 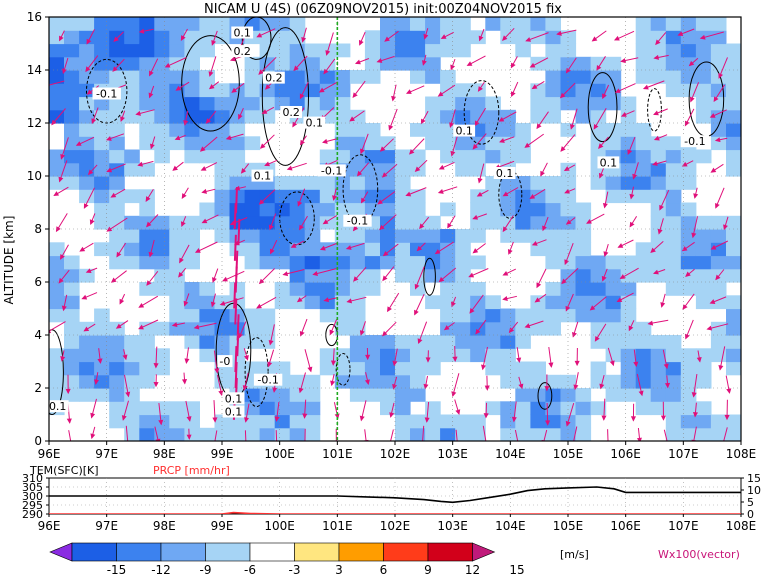 I want to click on y-tick-label: 2, so click(x=38, y=388).